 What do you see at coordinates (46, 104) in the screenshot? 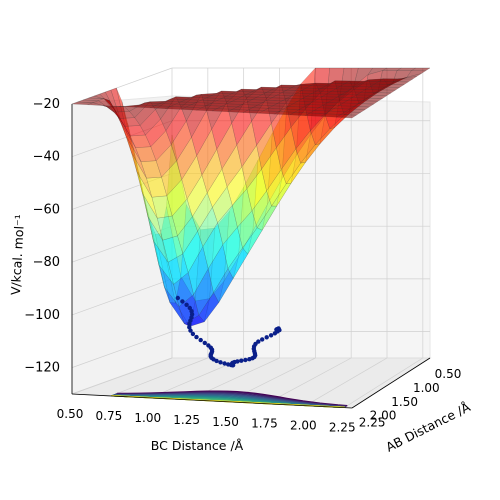
I see `z-tick-label: −20` at bounding box center [46, 104].